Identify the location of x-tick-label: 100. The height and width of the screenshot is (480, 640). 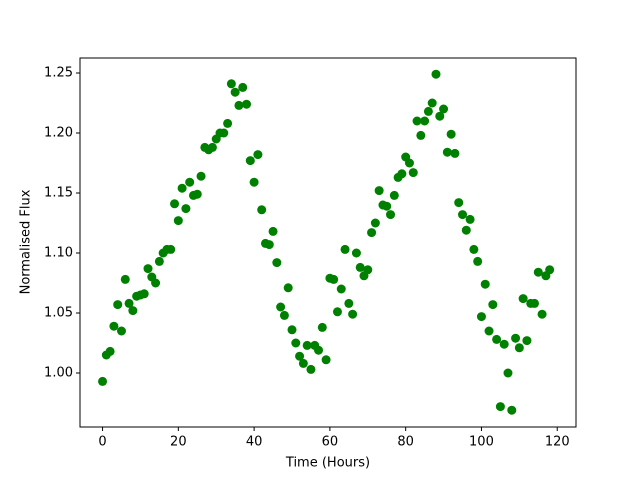
(481, 442).